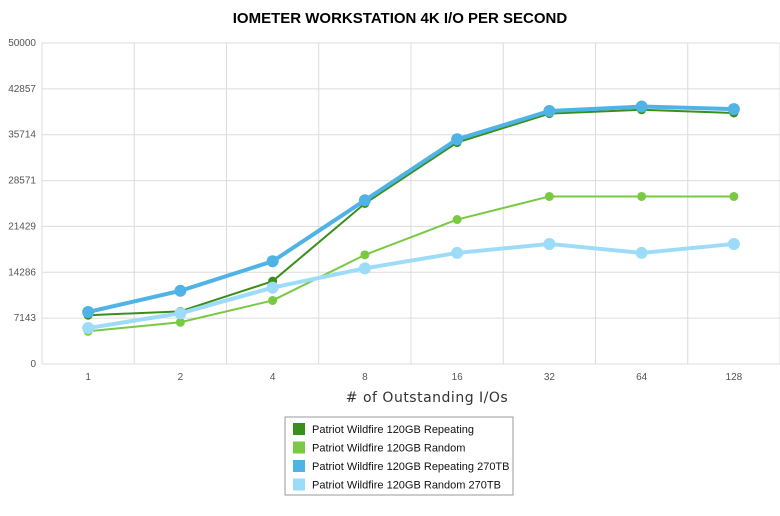  What do you see at coordinates (365, 377) in the screenshot?
I see `x-tick-label: 8` at bounding box center [365, 377].